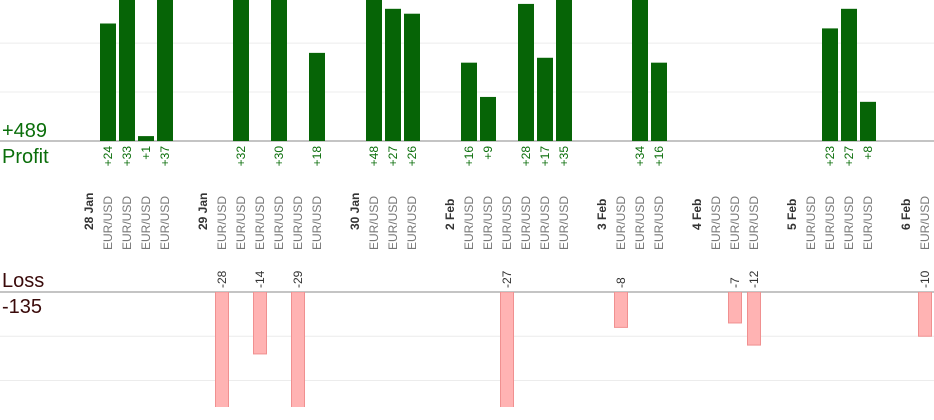 This screenshot has height=420, width=934. Describe the element at coordinates (621, 282) in the screenshot. I see `loss-value-label: -8` at that location.